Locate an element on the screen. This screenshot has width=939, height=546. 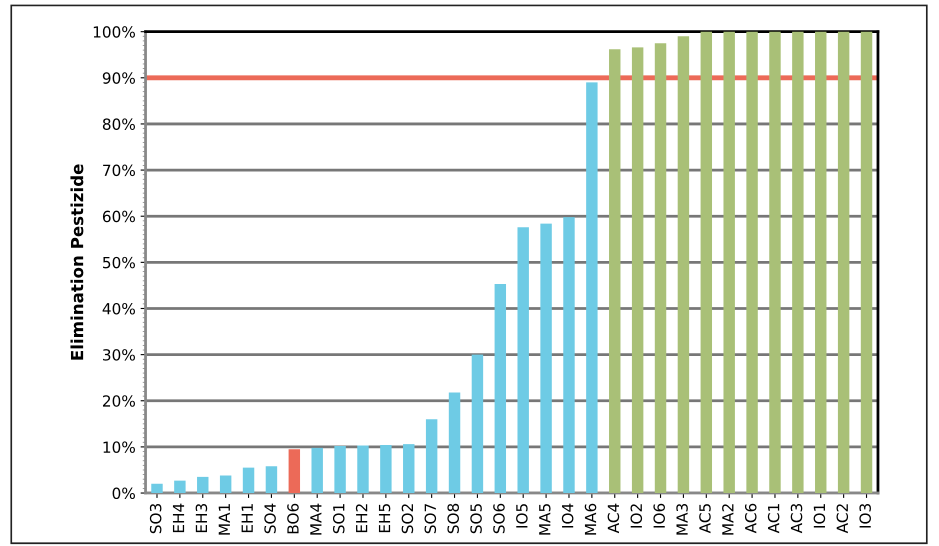
x-tick-label: EH5 is located at coordinates (384, 518).